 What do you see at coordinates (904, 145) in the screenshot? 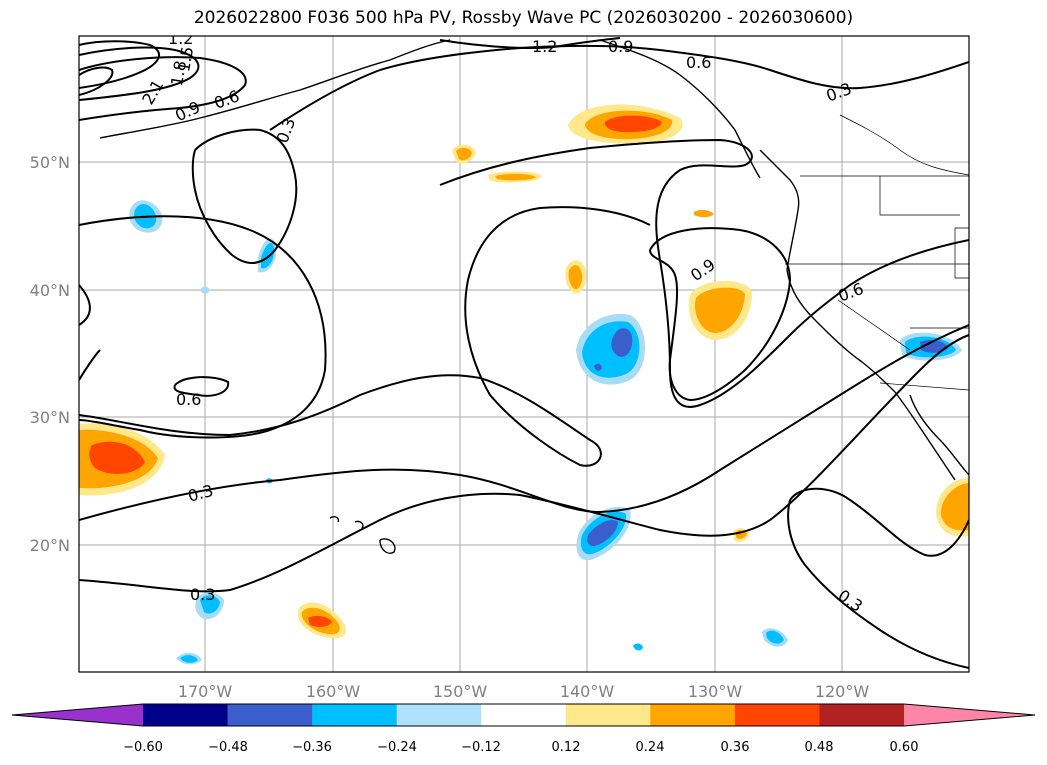
I see `border-alaska-canada` at bounding box center [904, 145].